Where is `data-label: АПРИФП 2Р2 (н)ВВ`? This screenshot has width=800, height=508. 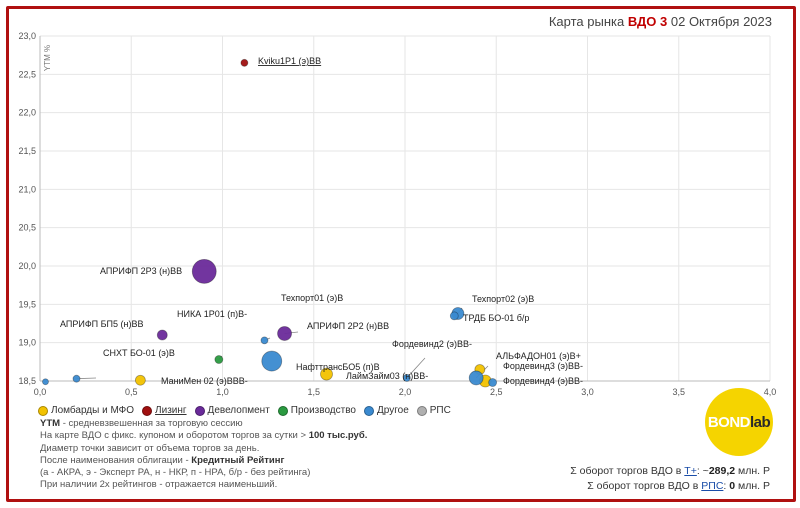
data-label: АПРИФП 2Р2 (н)ВВ is located at coordinates (348, 326).